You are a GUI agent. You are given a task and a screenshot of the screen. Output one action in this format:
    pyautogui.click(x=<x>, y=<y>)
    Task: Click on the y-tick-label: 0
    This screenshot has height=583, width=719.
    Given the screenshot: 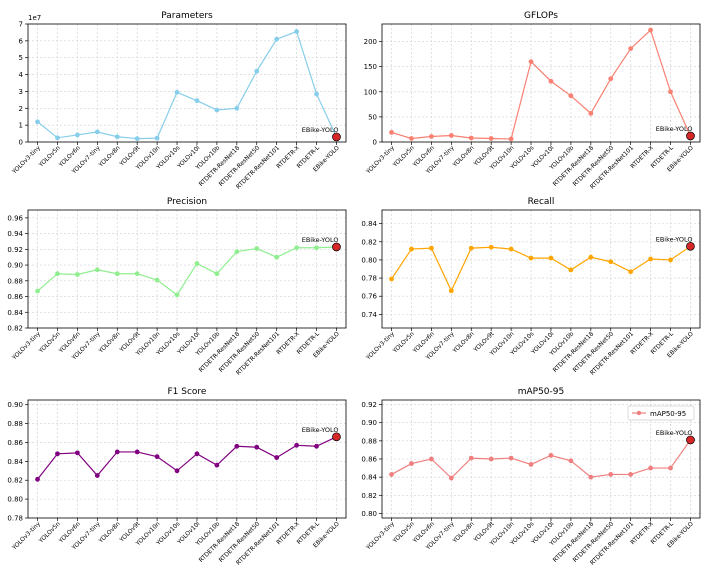 What is the action you would take?
    pyautogui.click(x=375, y=143)
    